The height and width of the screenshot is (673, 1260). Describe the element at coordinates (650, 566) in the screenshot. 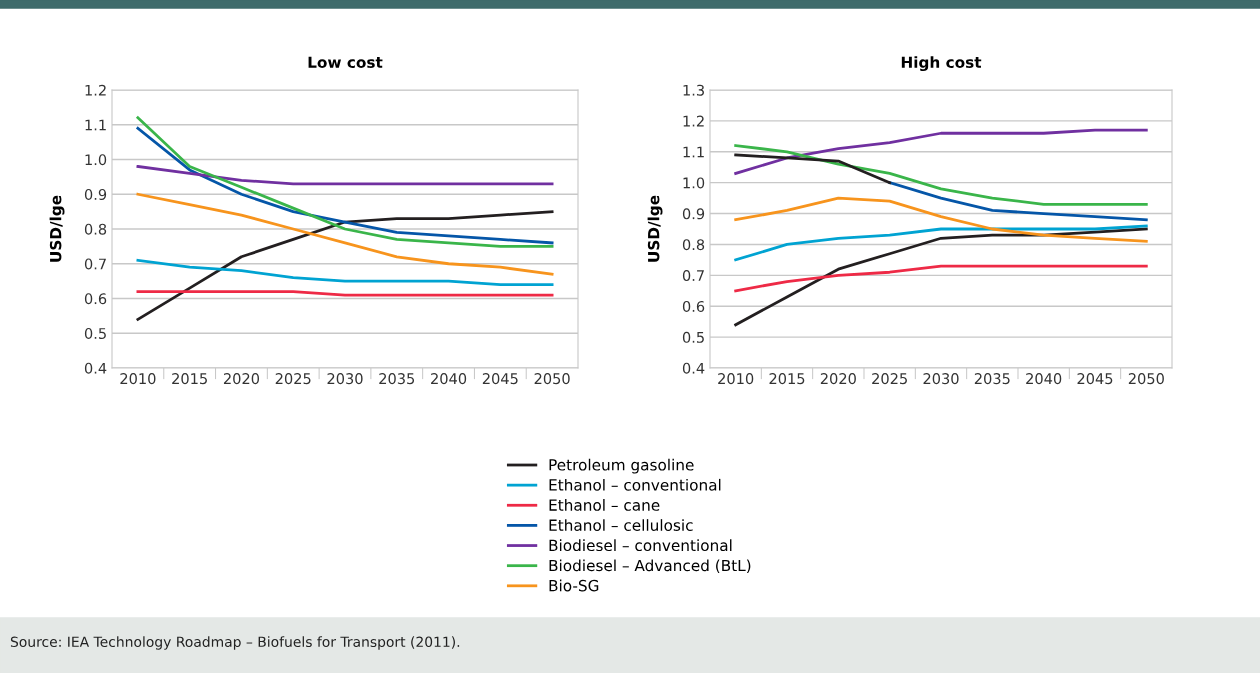

I see `legend-label: Biodiesel – Advanced (BtL)` at that location.